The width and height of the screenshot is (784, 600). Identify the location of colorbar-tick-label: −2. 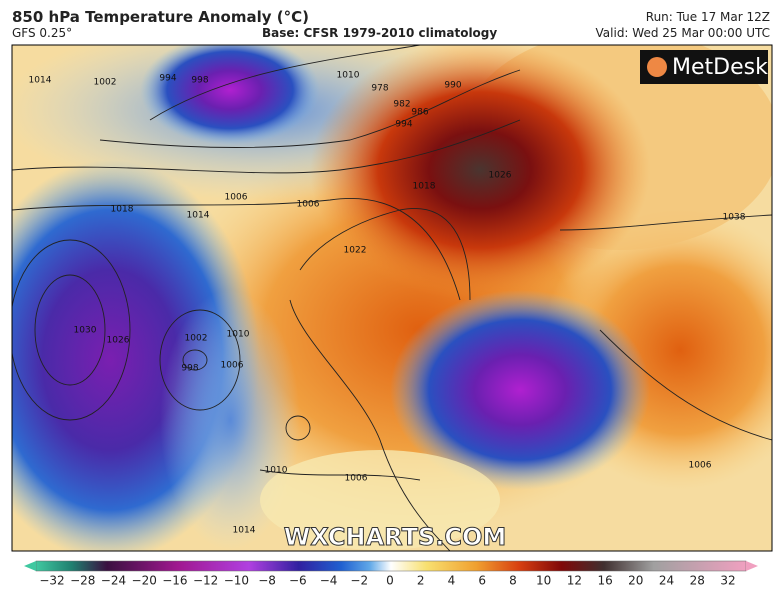
(359, 581).